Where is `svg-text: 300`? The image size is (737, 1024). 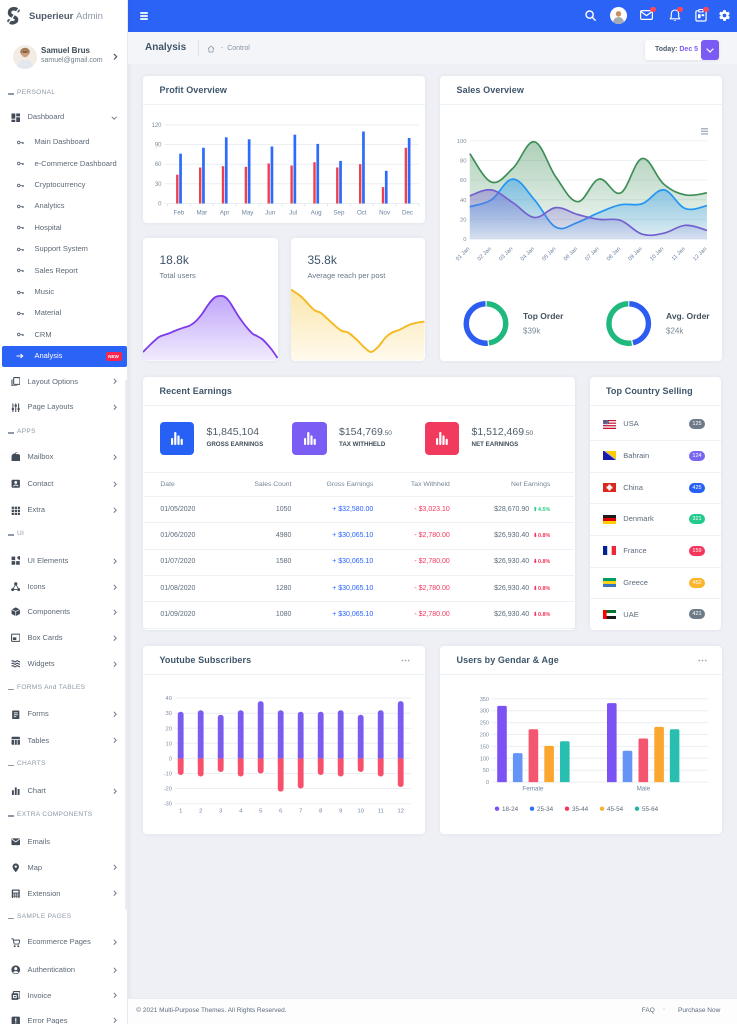 svg-text: 300 is located at coordinates (484, 712).